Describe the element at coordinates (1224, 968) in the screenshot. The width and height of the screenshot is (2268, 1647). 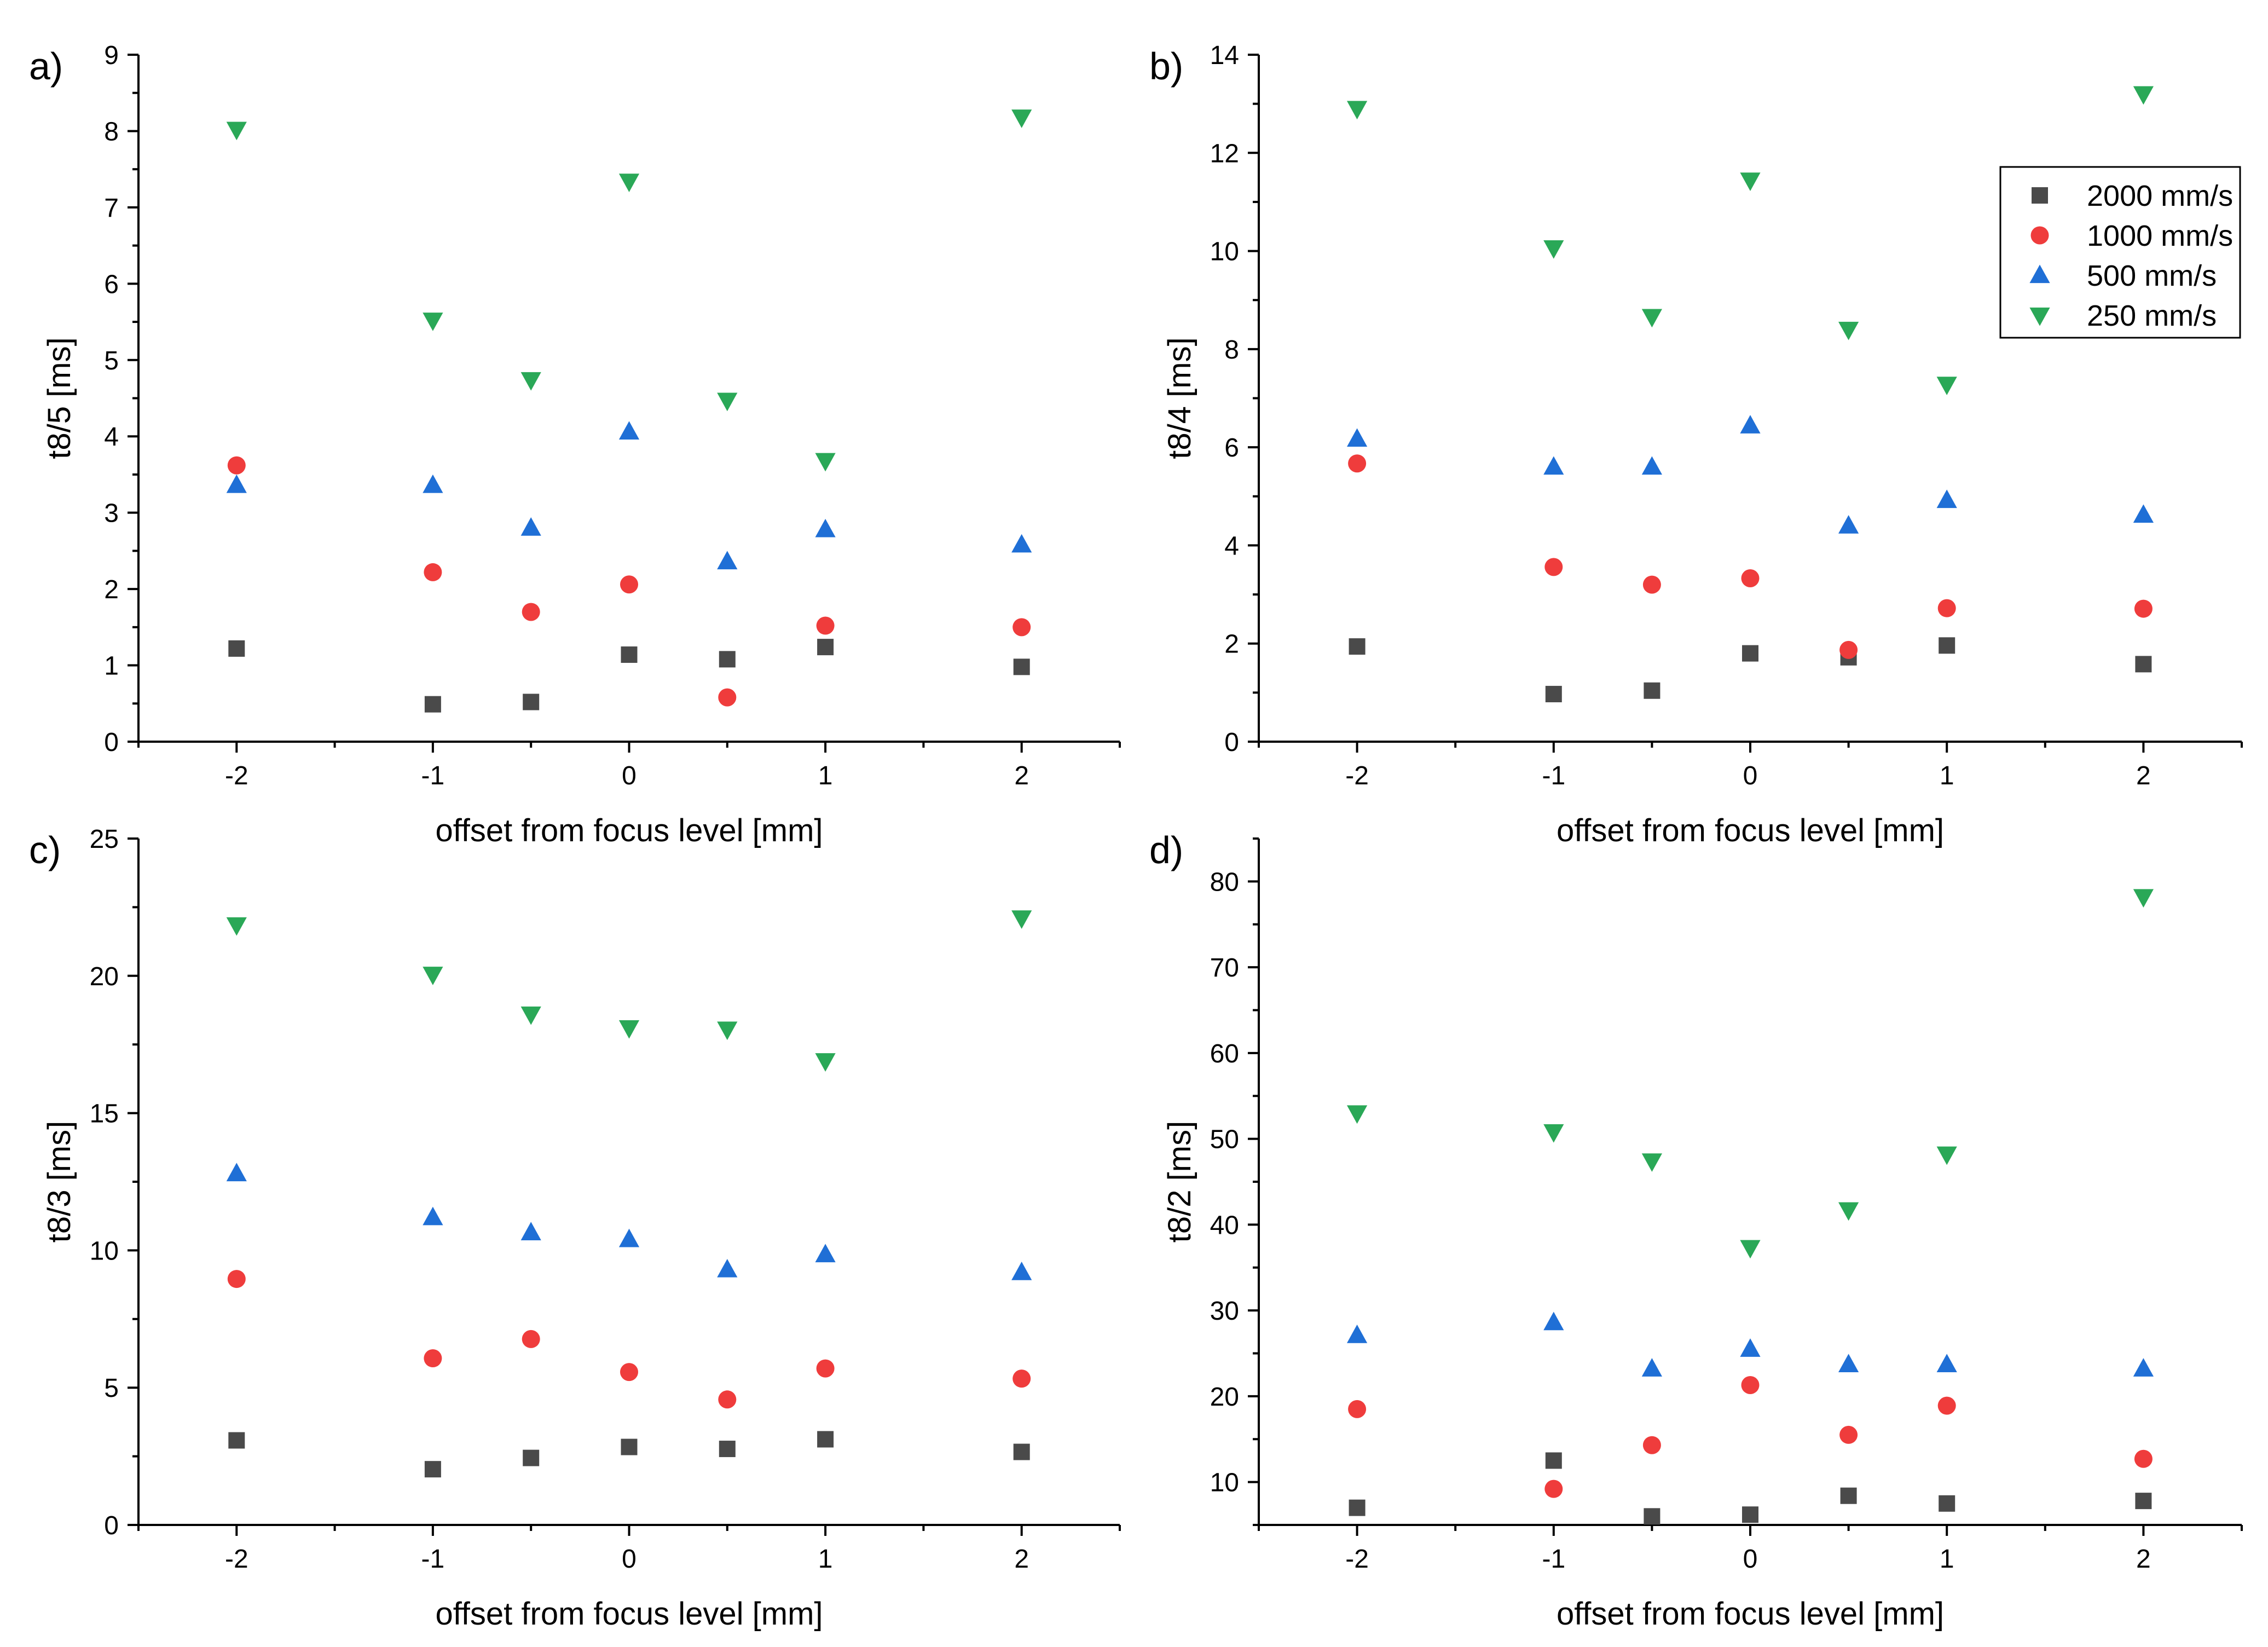
I see `y-tick-label: 70` at that location.